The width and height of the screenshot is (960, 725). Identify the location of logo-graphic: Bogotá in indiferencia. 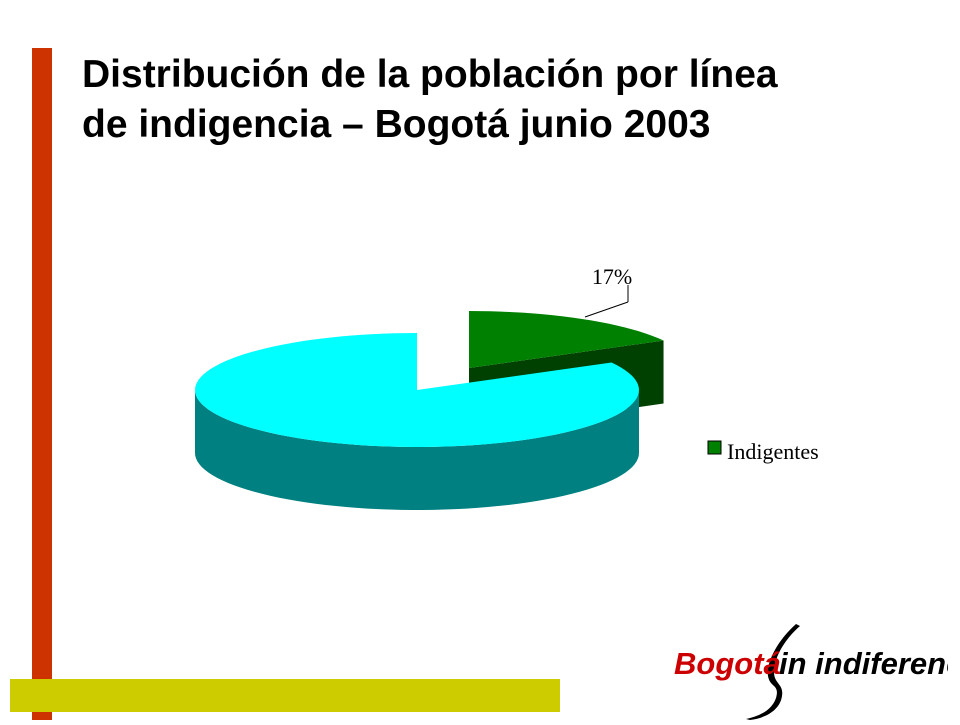
(817, 672).